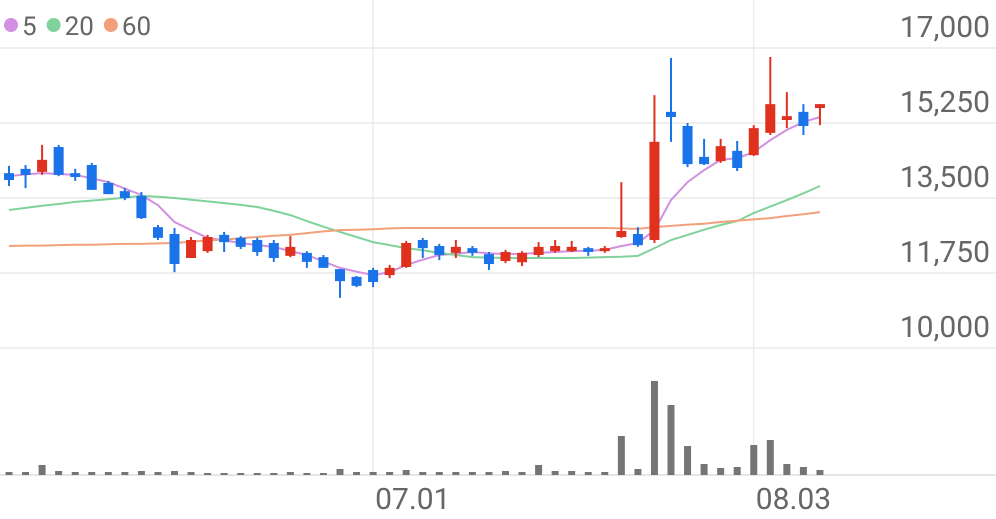 This screenshot has height=519, width=996. I want to click on legend-label: 5, so click(29, 27).